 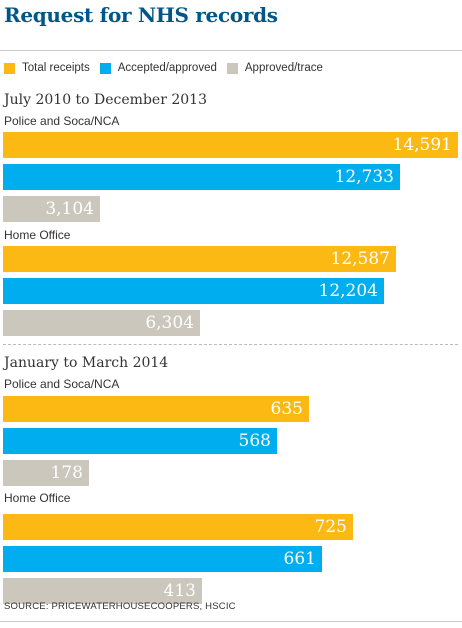 What do you see at coordinates (201, 177) in the screenshot?
I see `bar-accepted-approved-police-and-soca-nca: 12,733` at bounding box center [201, 177].